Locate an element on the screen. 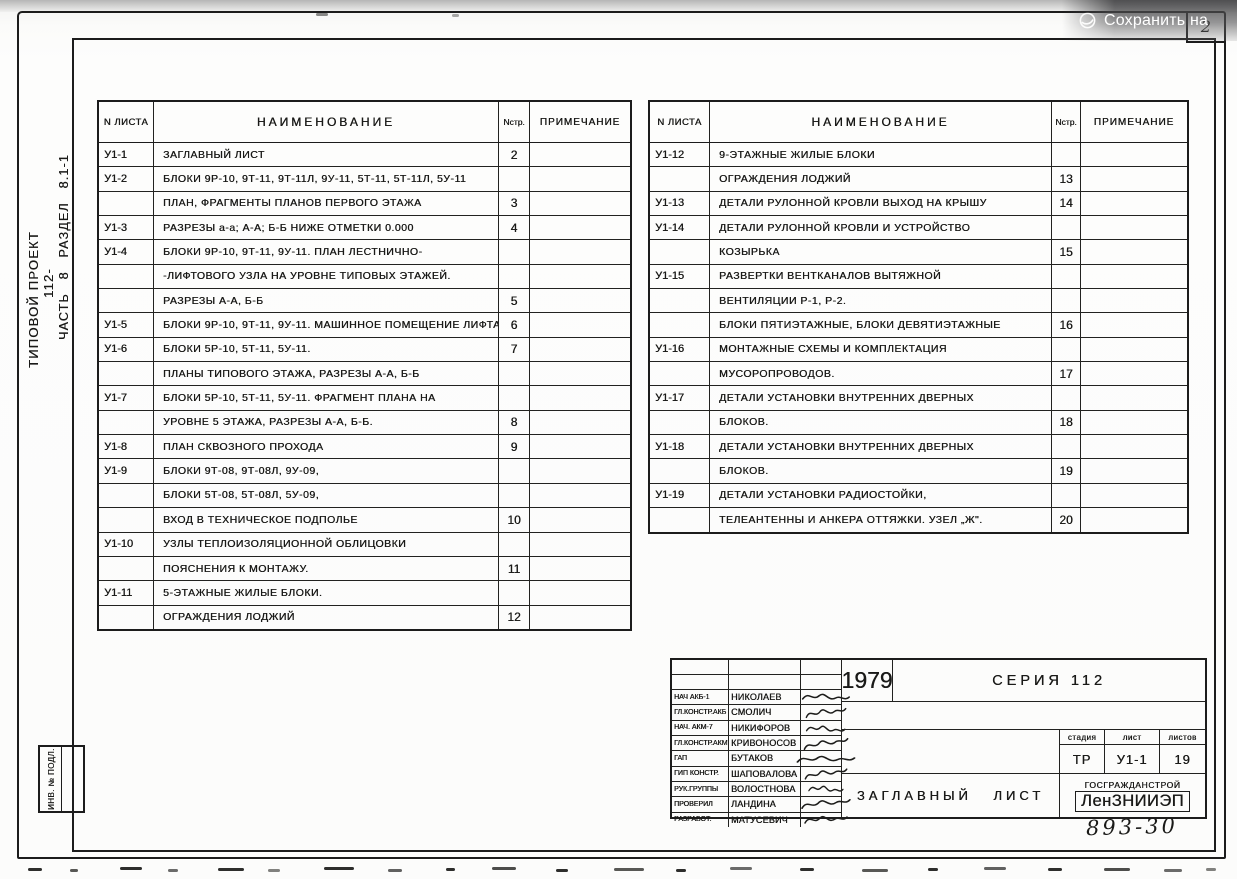  cell-page: 10 is located at coordinates (514, 520).